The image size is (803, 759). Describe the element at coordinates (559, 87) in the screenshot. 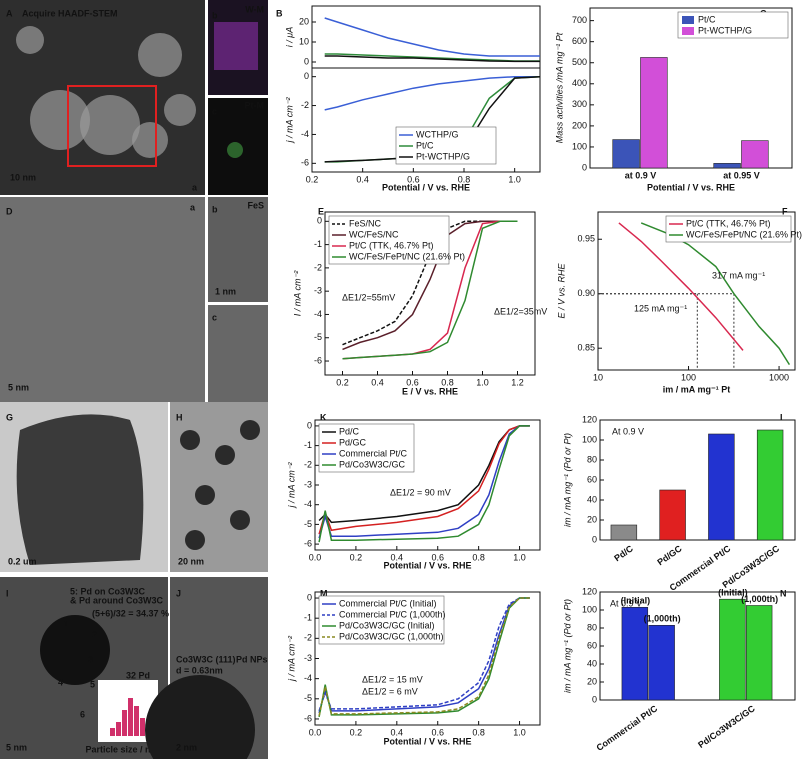

I see `y-axis-label: Mass activities /mA mg⁻¹ Pt` at that location.